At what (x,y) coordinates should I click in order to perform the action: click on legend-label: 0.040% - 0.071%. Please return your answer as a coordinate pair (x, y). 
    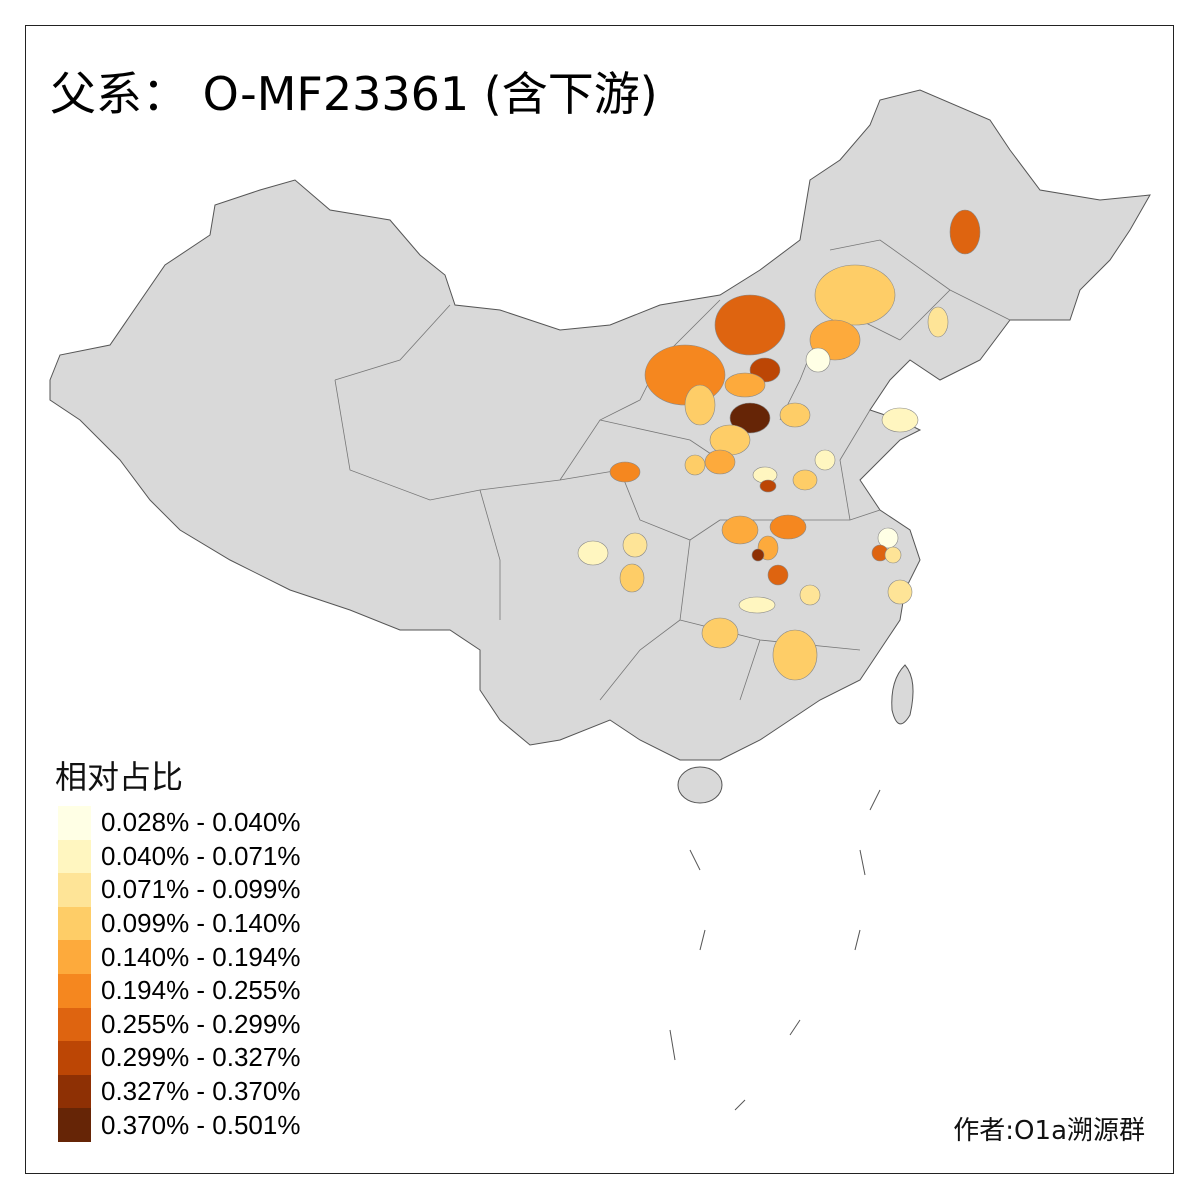
    Looking at the image, I should click on (201, 855).